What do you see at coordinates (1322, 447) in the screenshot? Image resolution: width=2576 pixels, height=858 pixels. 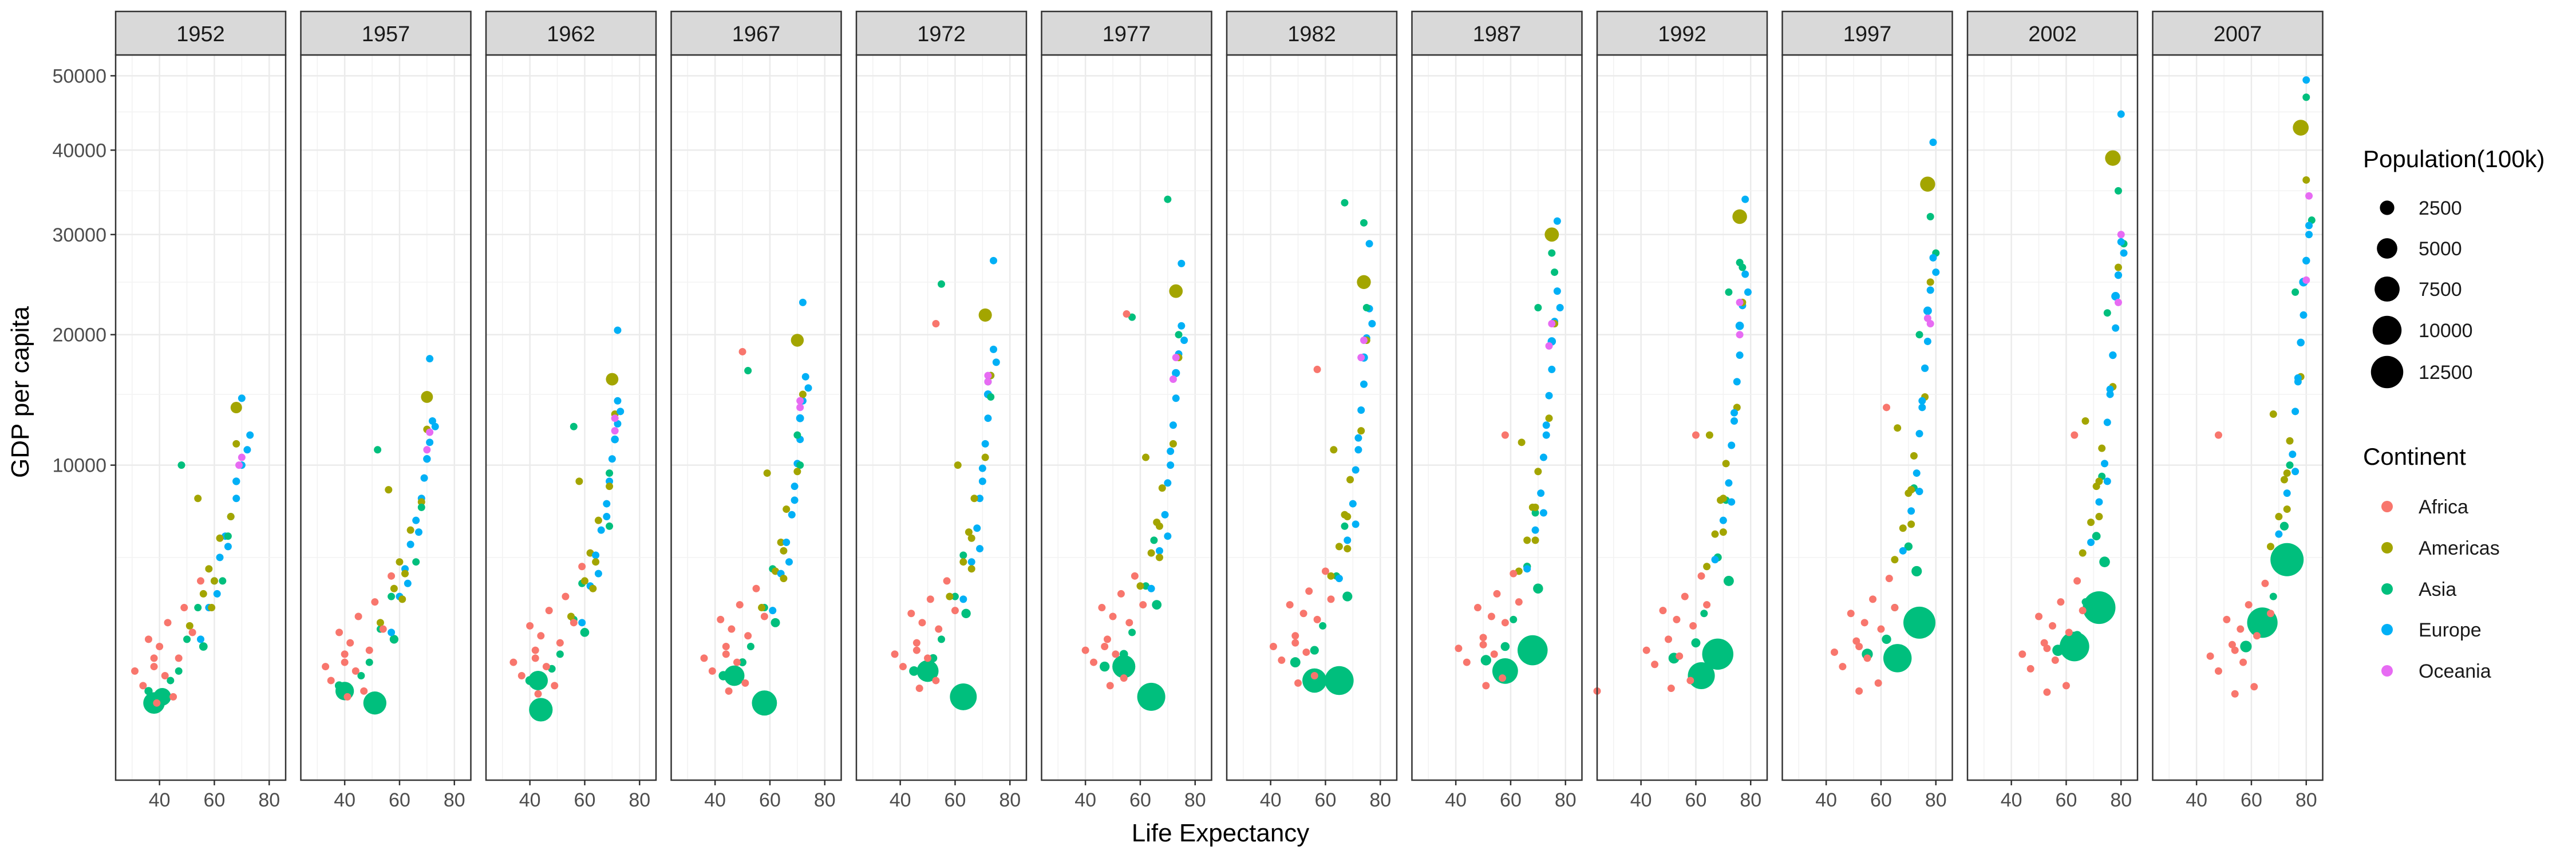 I see `points-1982` at bounding box center [1322, 447].